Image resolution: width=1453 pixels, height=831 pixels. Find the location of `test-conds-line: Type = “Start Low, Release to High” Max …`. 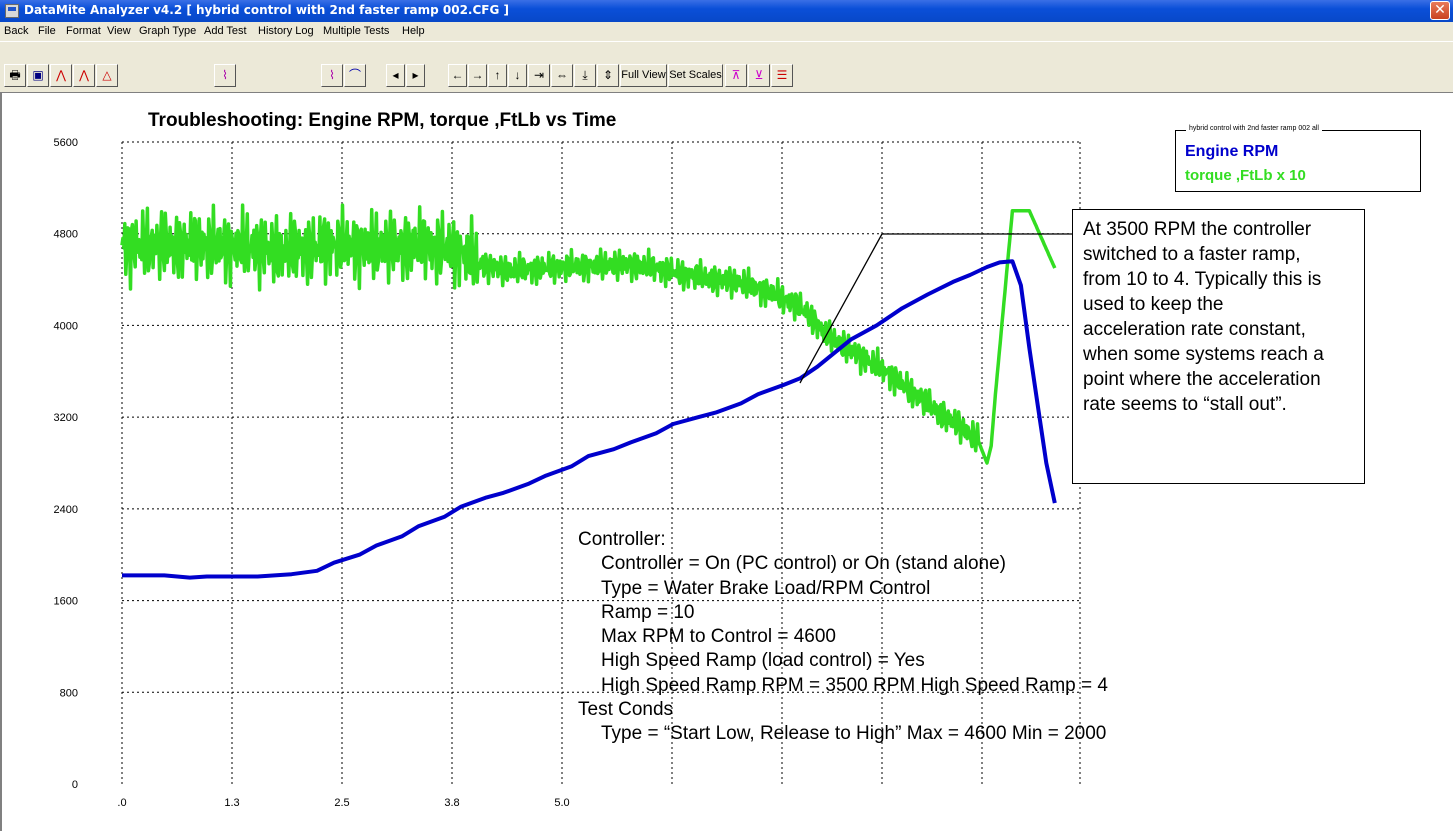

test-conds-line: Type = “Start Low, Release to High” Max … is located at coordinates (854, 734).